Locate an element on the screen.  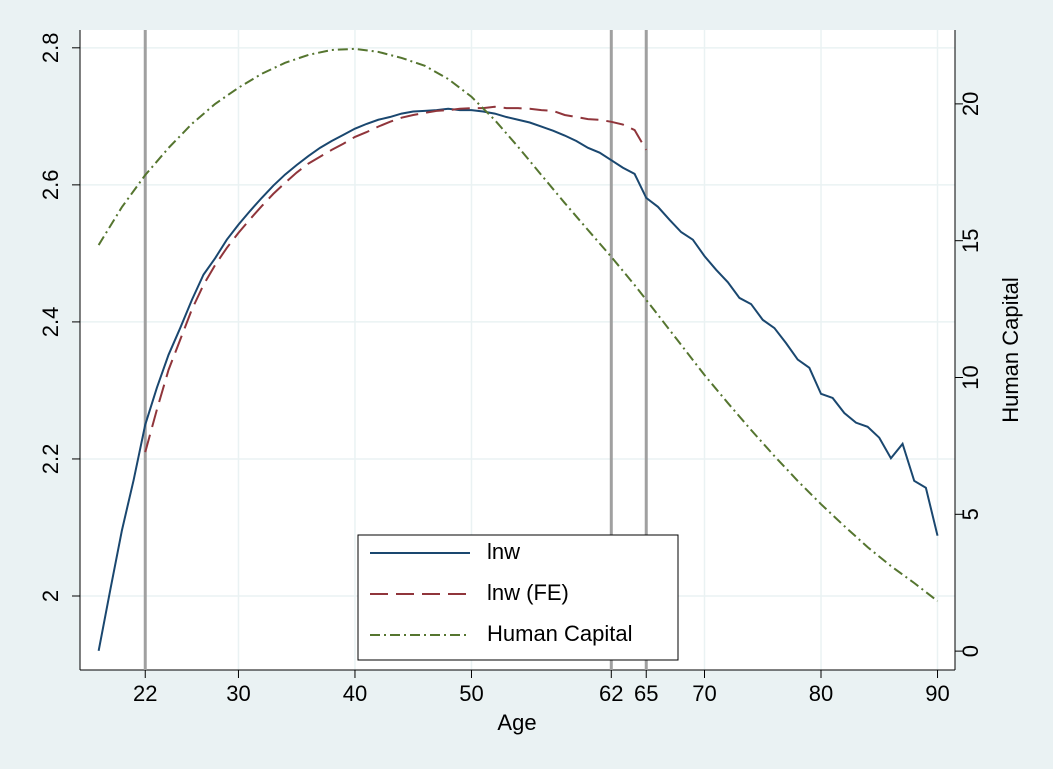
legend-box is located at coordinates (518, 597).